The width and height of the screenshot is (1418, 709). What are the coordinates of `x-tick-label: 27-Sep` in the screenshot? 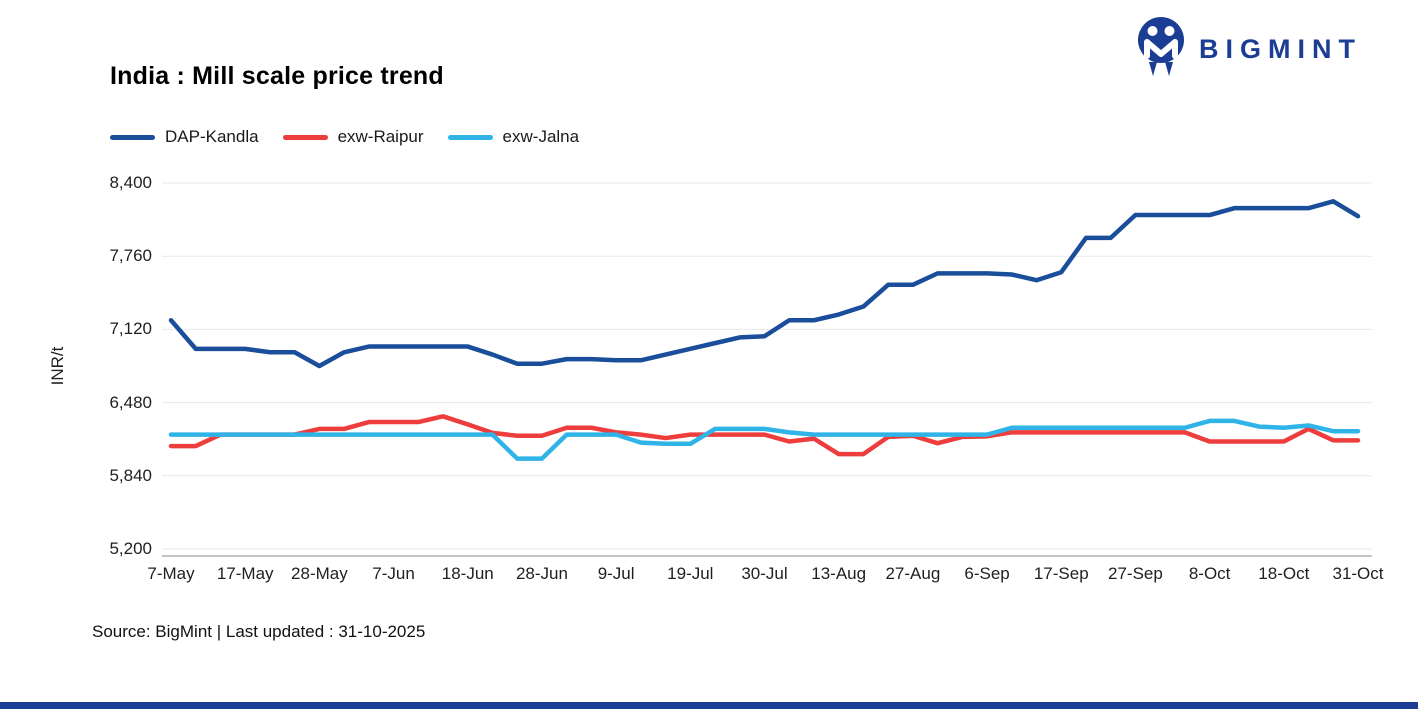 It's located at (1135, 573).